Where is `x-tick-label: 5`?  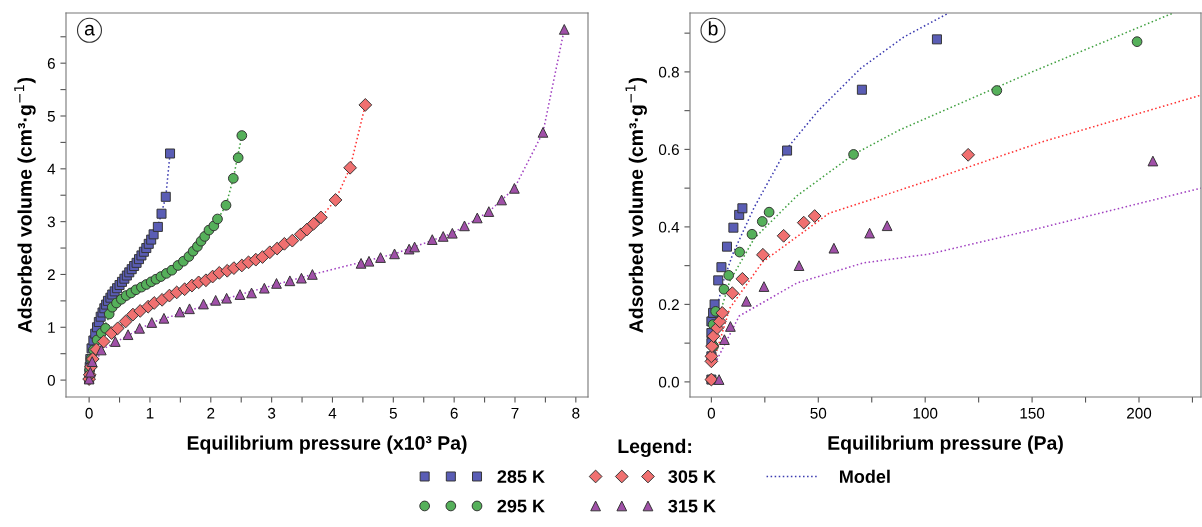 x-tick-label: 5 is located at coordinates (393, 413).